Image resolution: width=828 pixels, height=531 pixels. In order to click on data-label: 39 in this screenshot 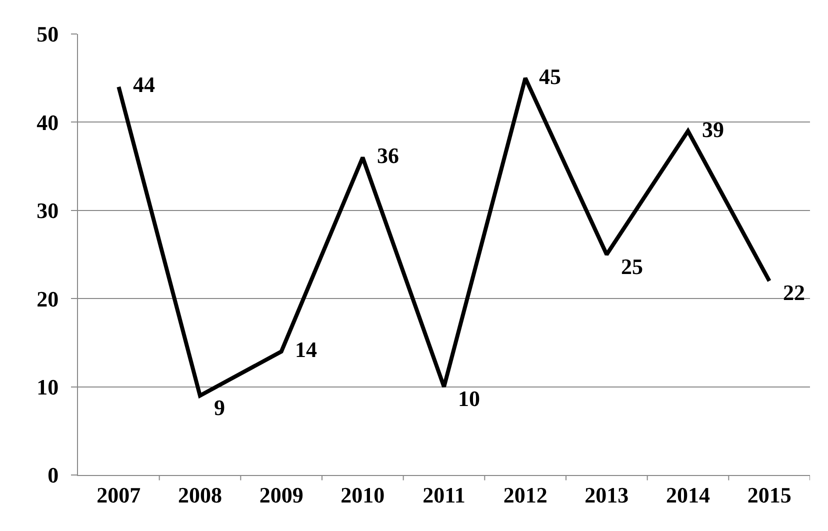, I will do `click(713, 129)`.